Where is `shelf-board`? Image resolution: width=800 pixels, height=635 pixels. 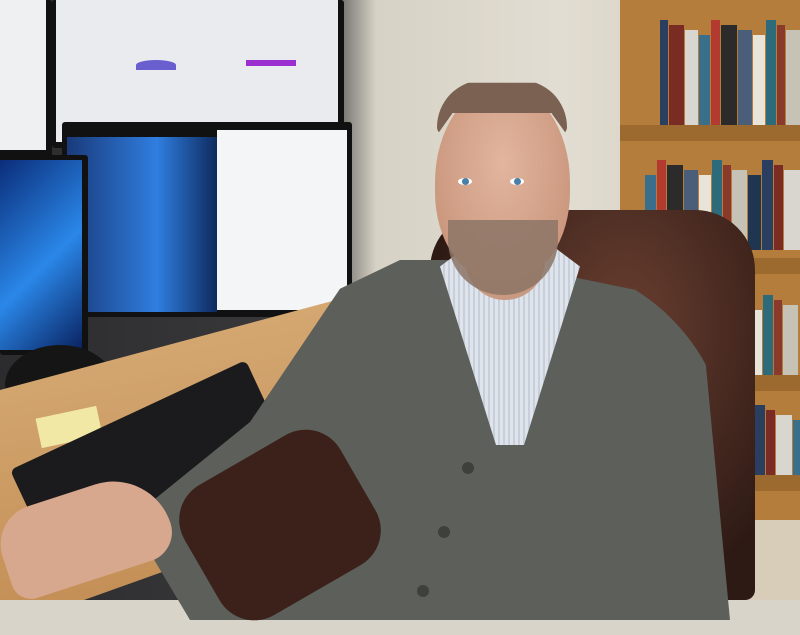 shelf-board is located at coordinates (710, 133).